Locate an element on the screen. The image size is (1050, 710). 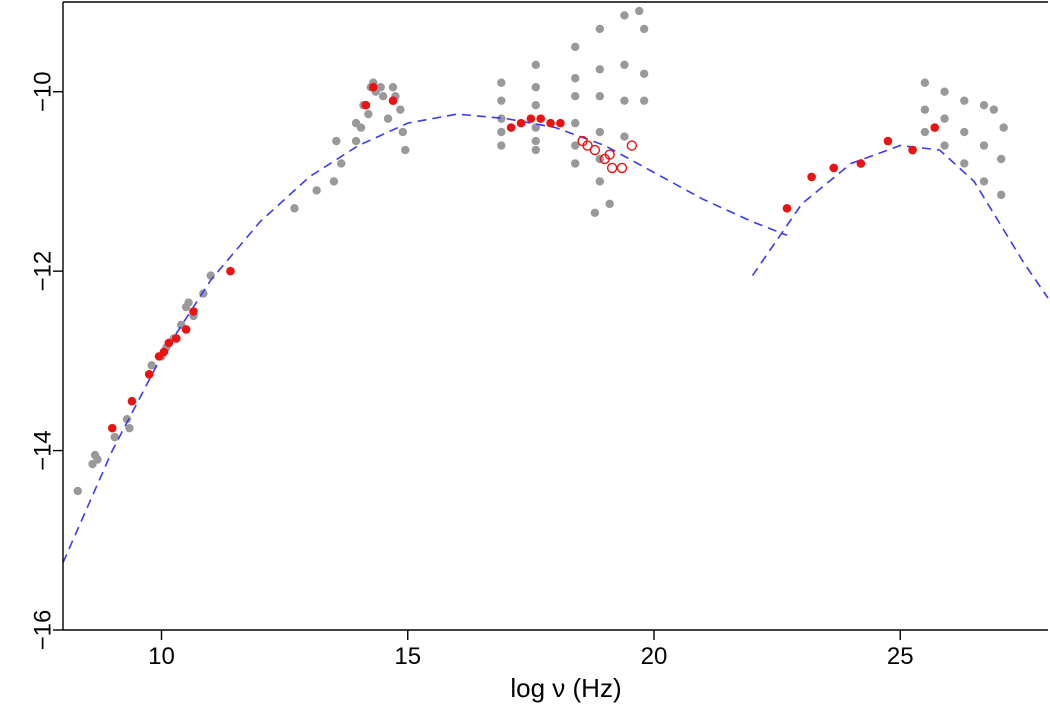
x-tick-label: 15 is located at coordinates (407, 656).